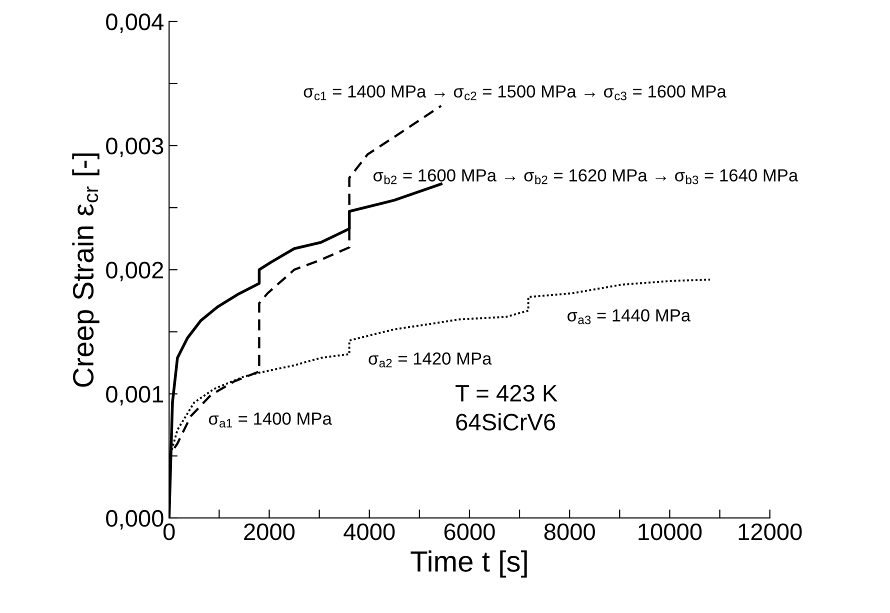  What do you see at coordinates (569, 531) in the screenshot?
I see `x-tick-label: 8000` at bounding box center [569, 531].